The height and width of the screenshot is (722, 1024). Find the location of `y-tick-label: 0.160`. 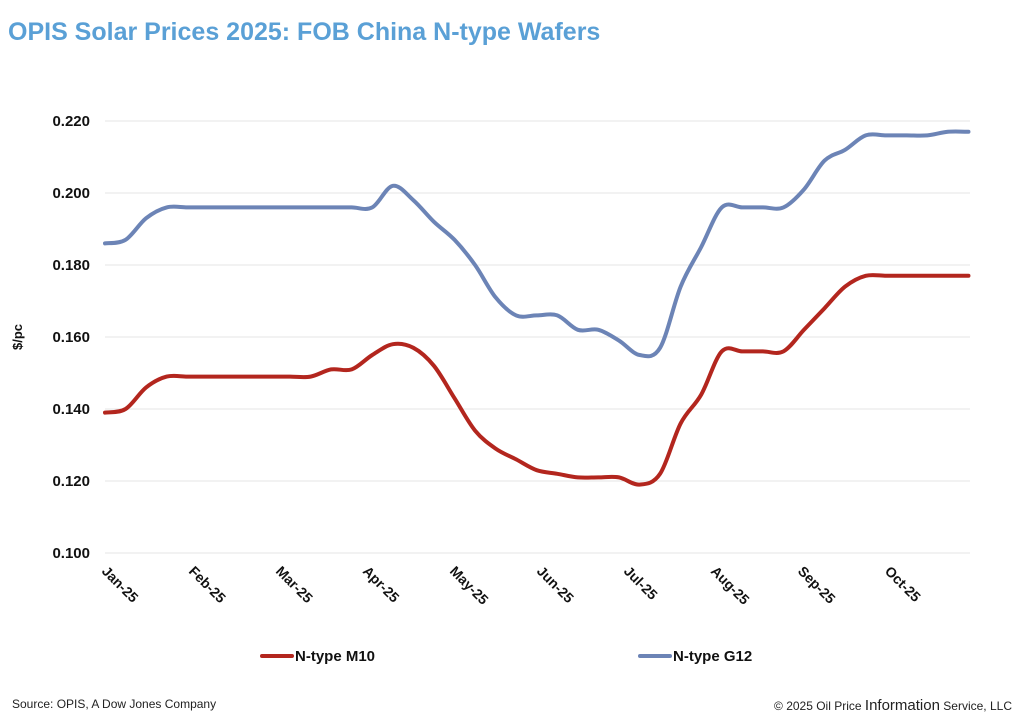

y-tick-label: 0.160 is located at coordinates (71, 337).